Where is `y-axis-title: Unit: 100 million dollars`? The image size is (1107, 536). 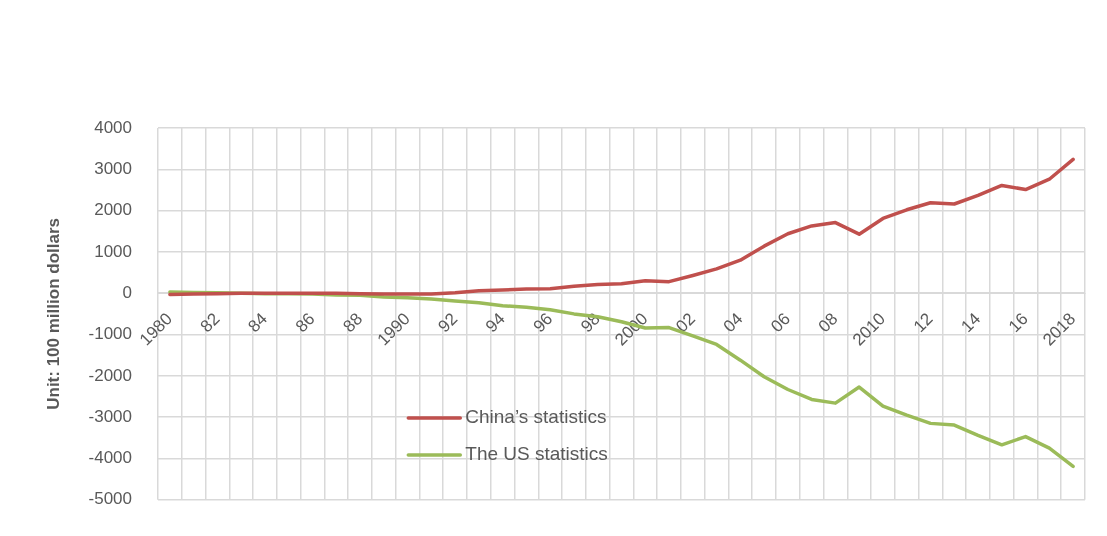 y-axis-title: Unit: 100 million dollars is located at coordinates (53, 314).